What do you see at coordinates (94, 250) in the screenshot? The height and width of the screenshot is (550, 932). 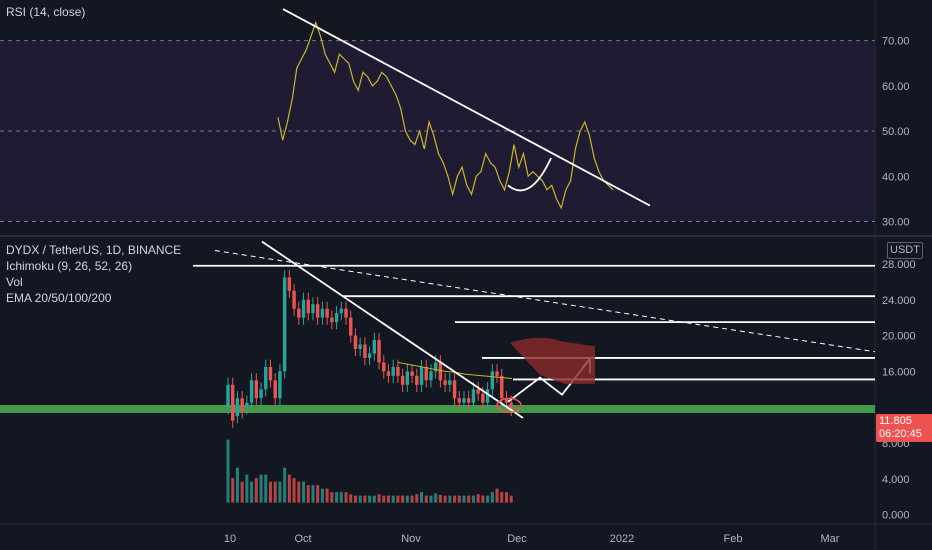 I see `chart-title: DYDX / TetherUS, 1D, BINANCE` at bounding box center [94, 250].